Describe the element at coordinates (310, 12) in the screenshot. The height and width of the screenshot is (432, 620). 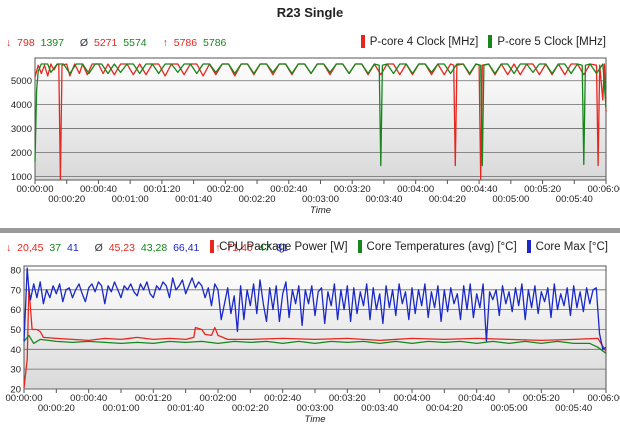
I see `page-title: R23 Single` at that location.